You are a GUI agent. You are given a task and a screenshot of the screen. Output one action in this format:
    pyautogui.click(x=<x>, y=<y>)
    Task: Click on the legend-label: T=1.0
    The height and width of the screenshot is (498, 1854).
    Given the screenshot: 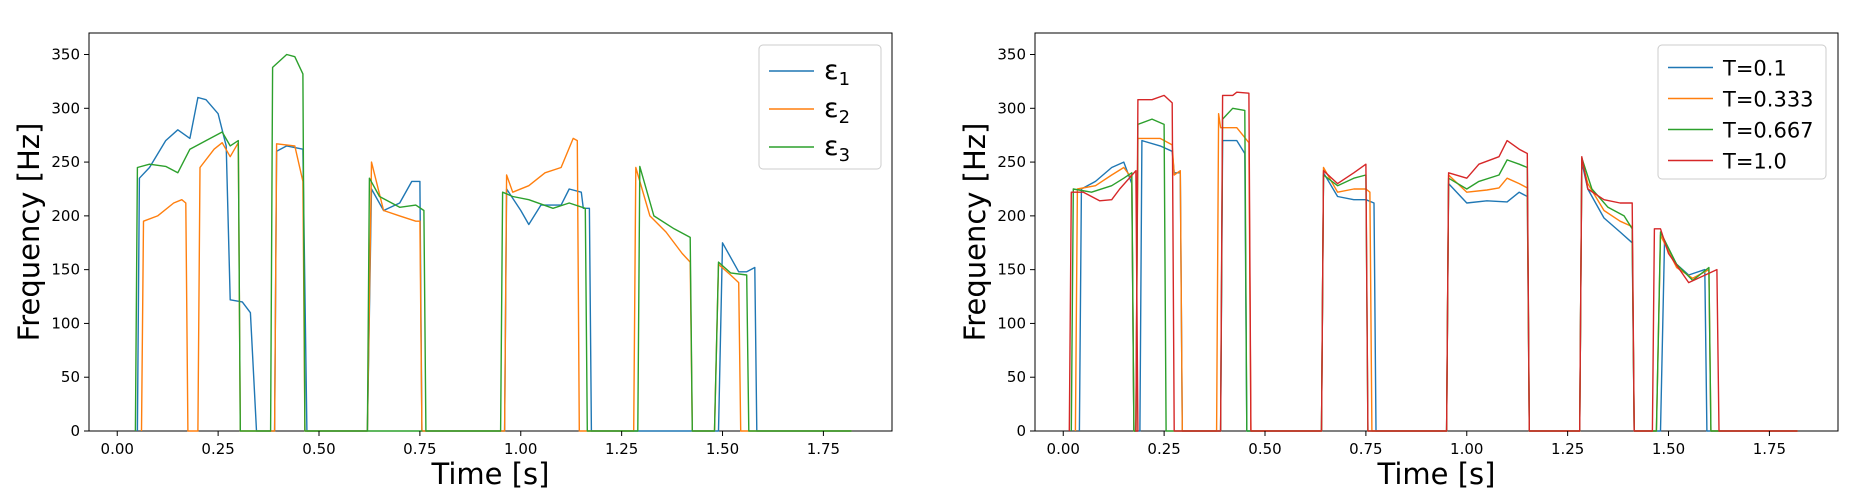 What is the action you would take?
    pyautogui.click(x=1754, y=162)
    